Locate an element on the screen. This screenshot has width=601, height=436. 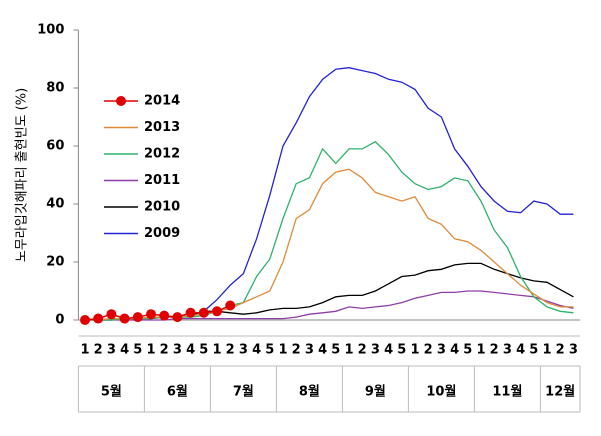
legend-label: 2012 is located at coordinates (162, 154).